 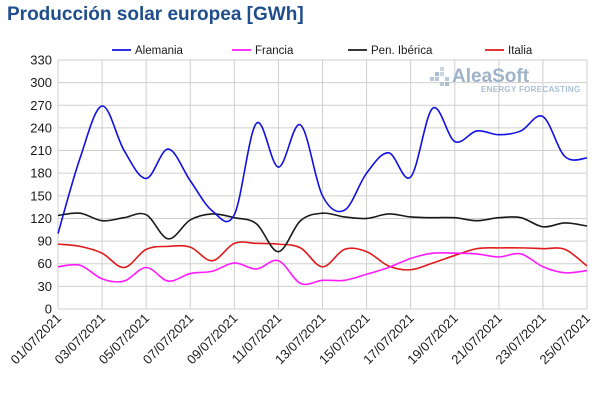 I want to click on aleasoft-logo-name: AleaSoft, so click(x=491, y=76).